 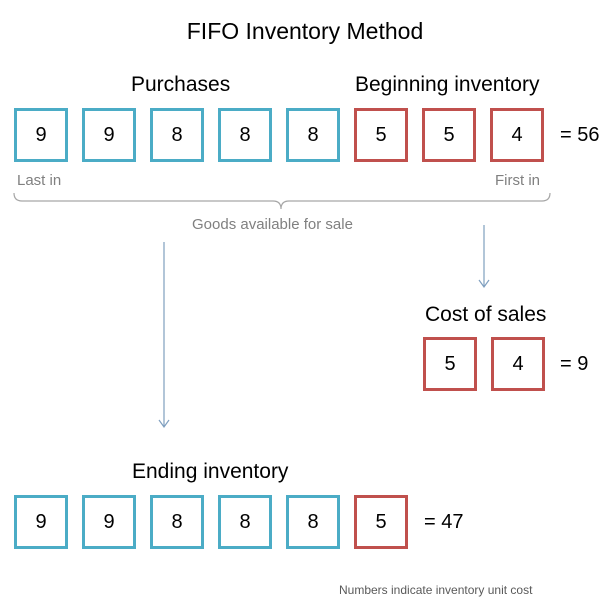 What do you see at coordinates (444, 522) in the screenshot?
I see `ending-inventory-total: = 47` at bounding box center [444, 522].